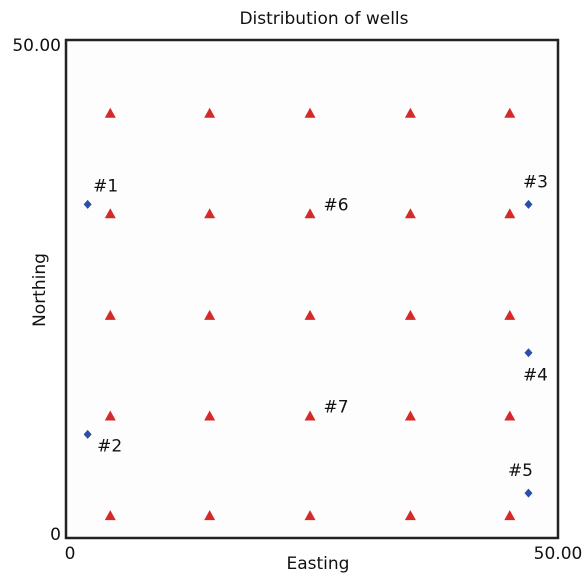 Image resolution: width=588 pixels, height=578 pixels. I want to click on point-label: #3, so click(535, 182).